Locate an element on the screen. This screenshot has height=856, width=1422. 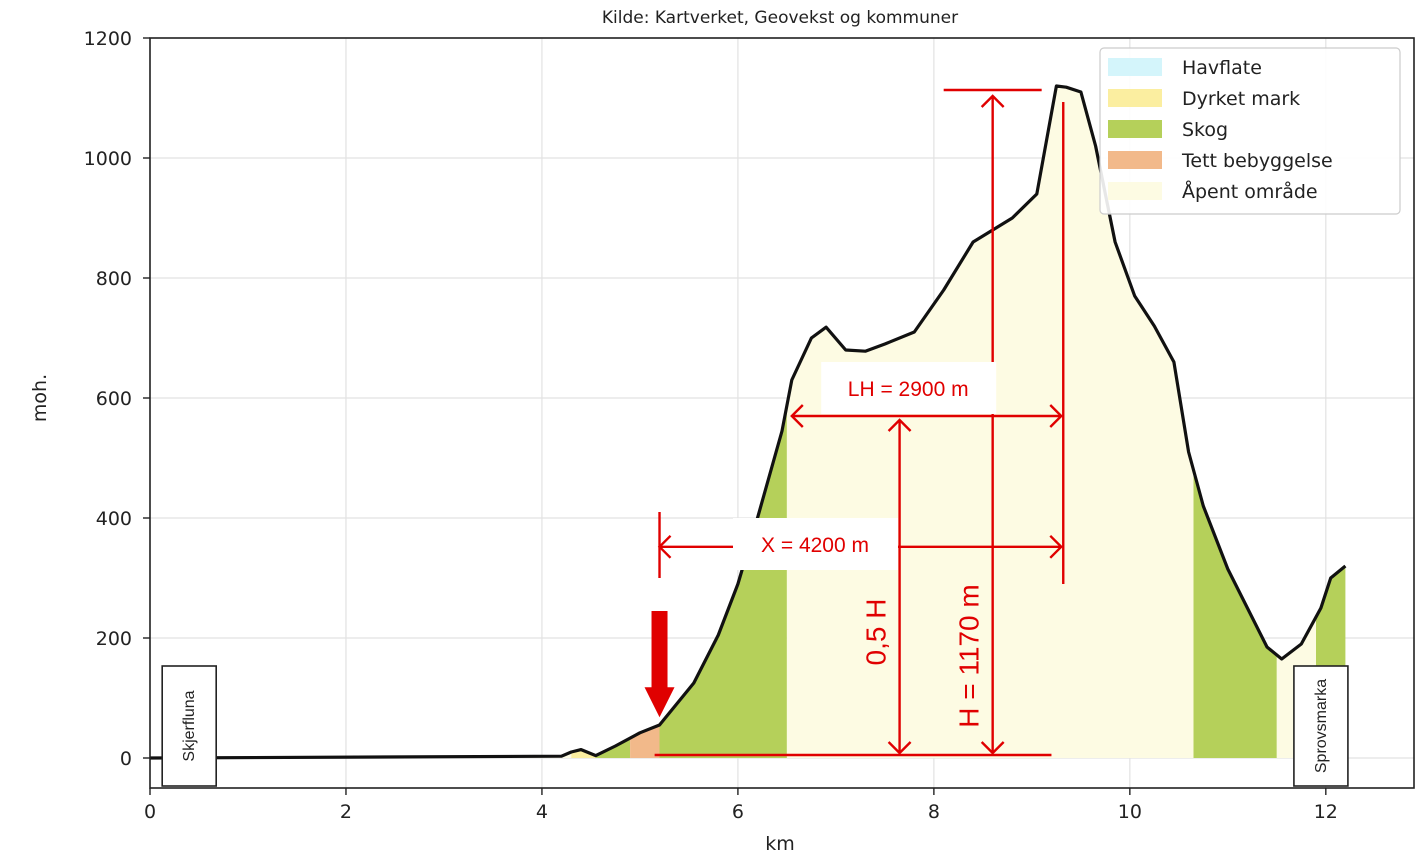
lh-label: LH = 2900 m is located at coordinates (908, 389).